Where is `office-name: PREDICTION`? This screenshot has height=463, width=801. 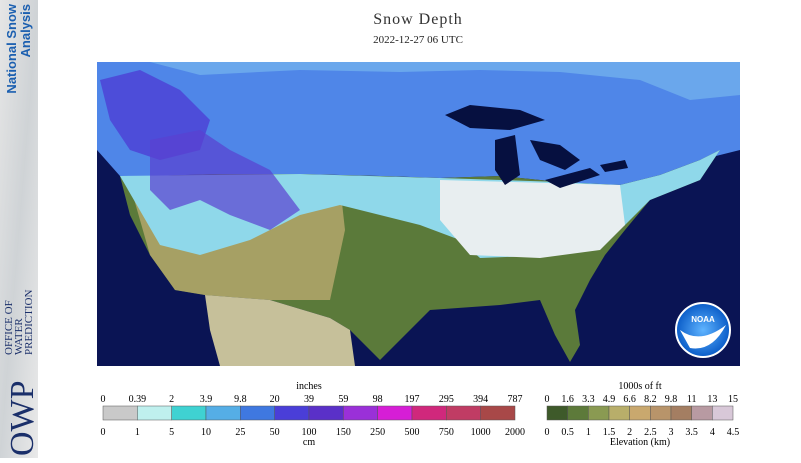
office-name: PREDICTION is located at coordinates (29, 322).